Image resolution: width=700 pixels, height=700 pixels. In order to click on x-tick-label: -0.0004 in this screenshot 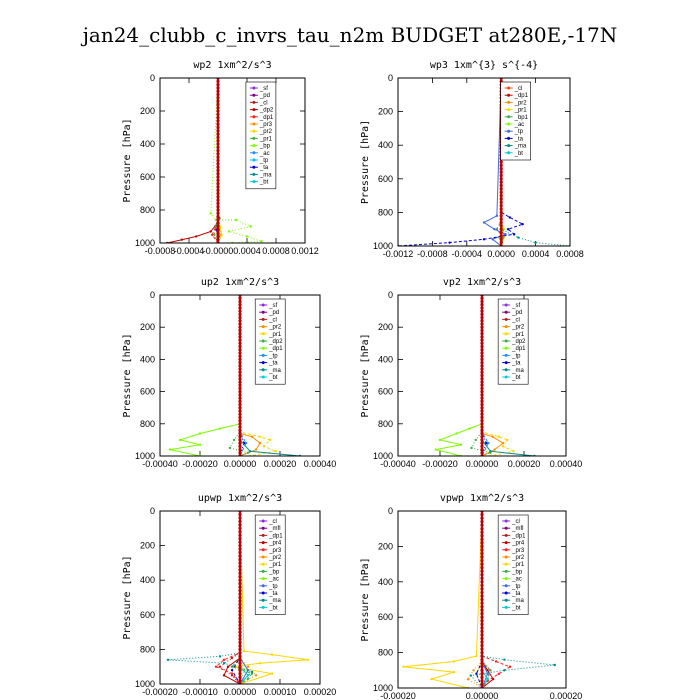, I will do `click(189, 251)`.